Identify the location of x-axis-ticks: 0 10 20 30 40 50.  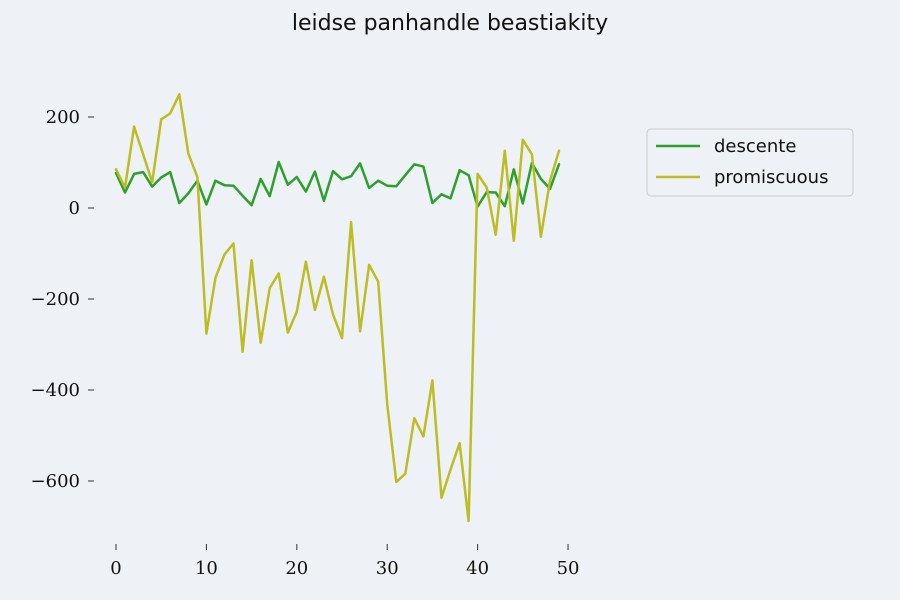
(344, 561).